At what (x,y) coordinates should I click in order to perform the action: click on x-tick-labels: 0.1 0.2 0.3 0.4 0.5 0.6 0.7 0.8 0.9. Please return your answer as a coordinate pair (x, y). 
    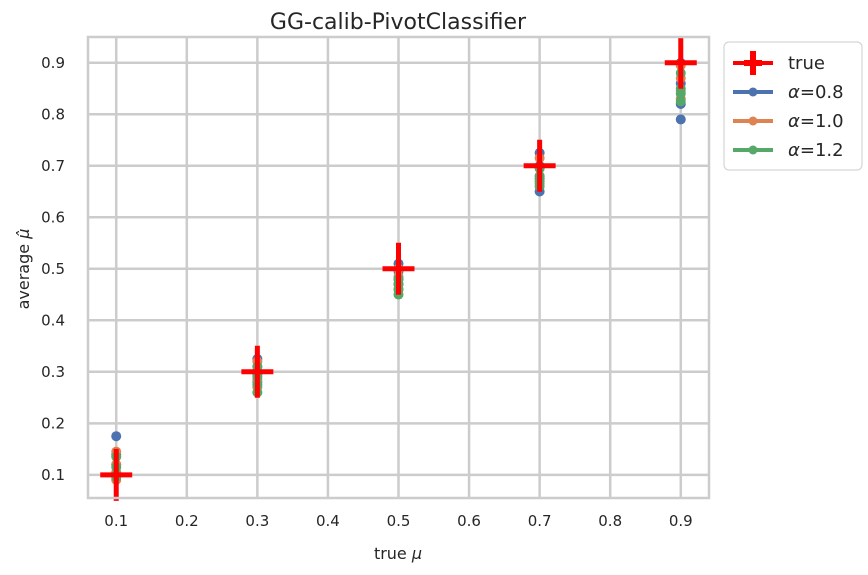
    Looking at the image, I should click on (398, 521).